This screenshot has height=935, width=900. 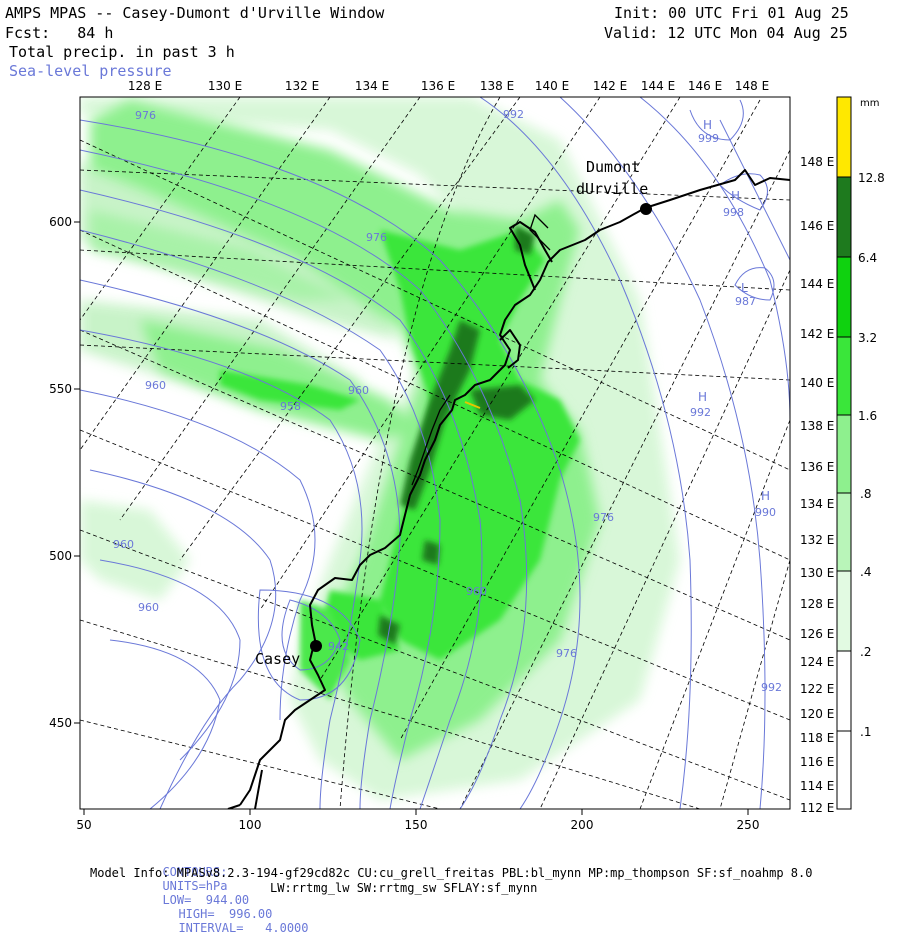 What do you see at coordinates (290, 406) in the screenshot?
I see `pressure-label: 958` at bounding box center [290, 406].